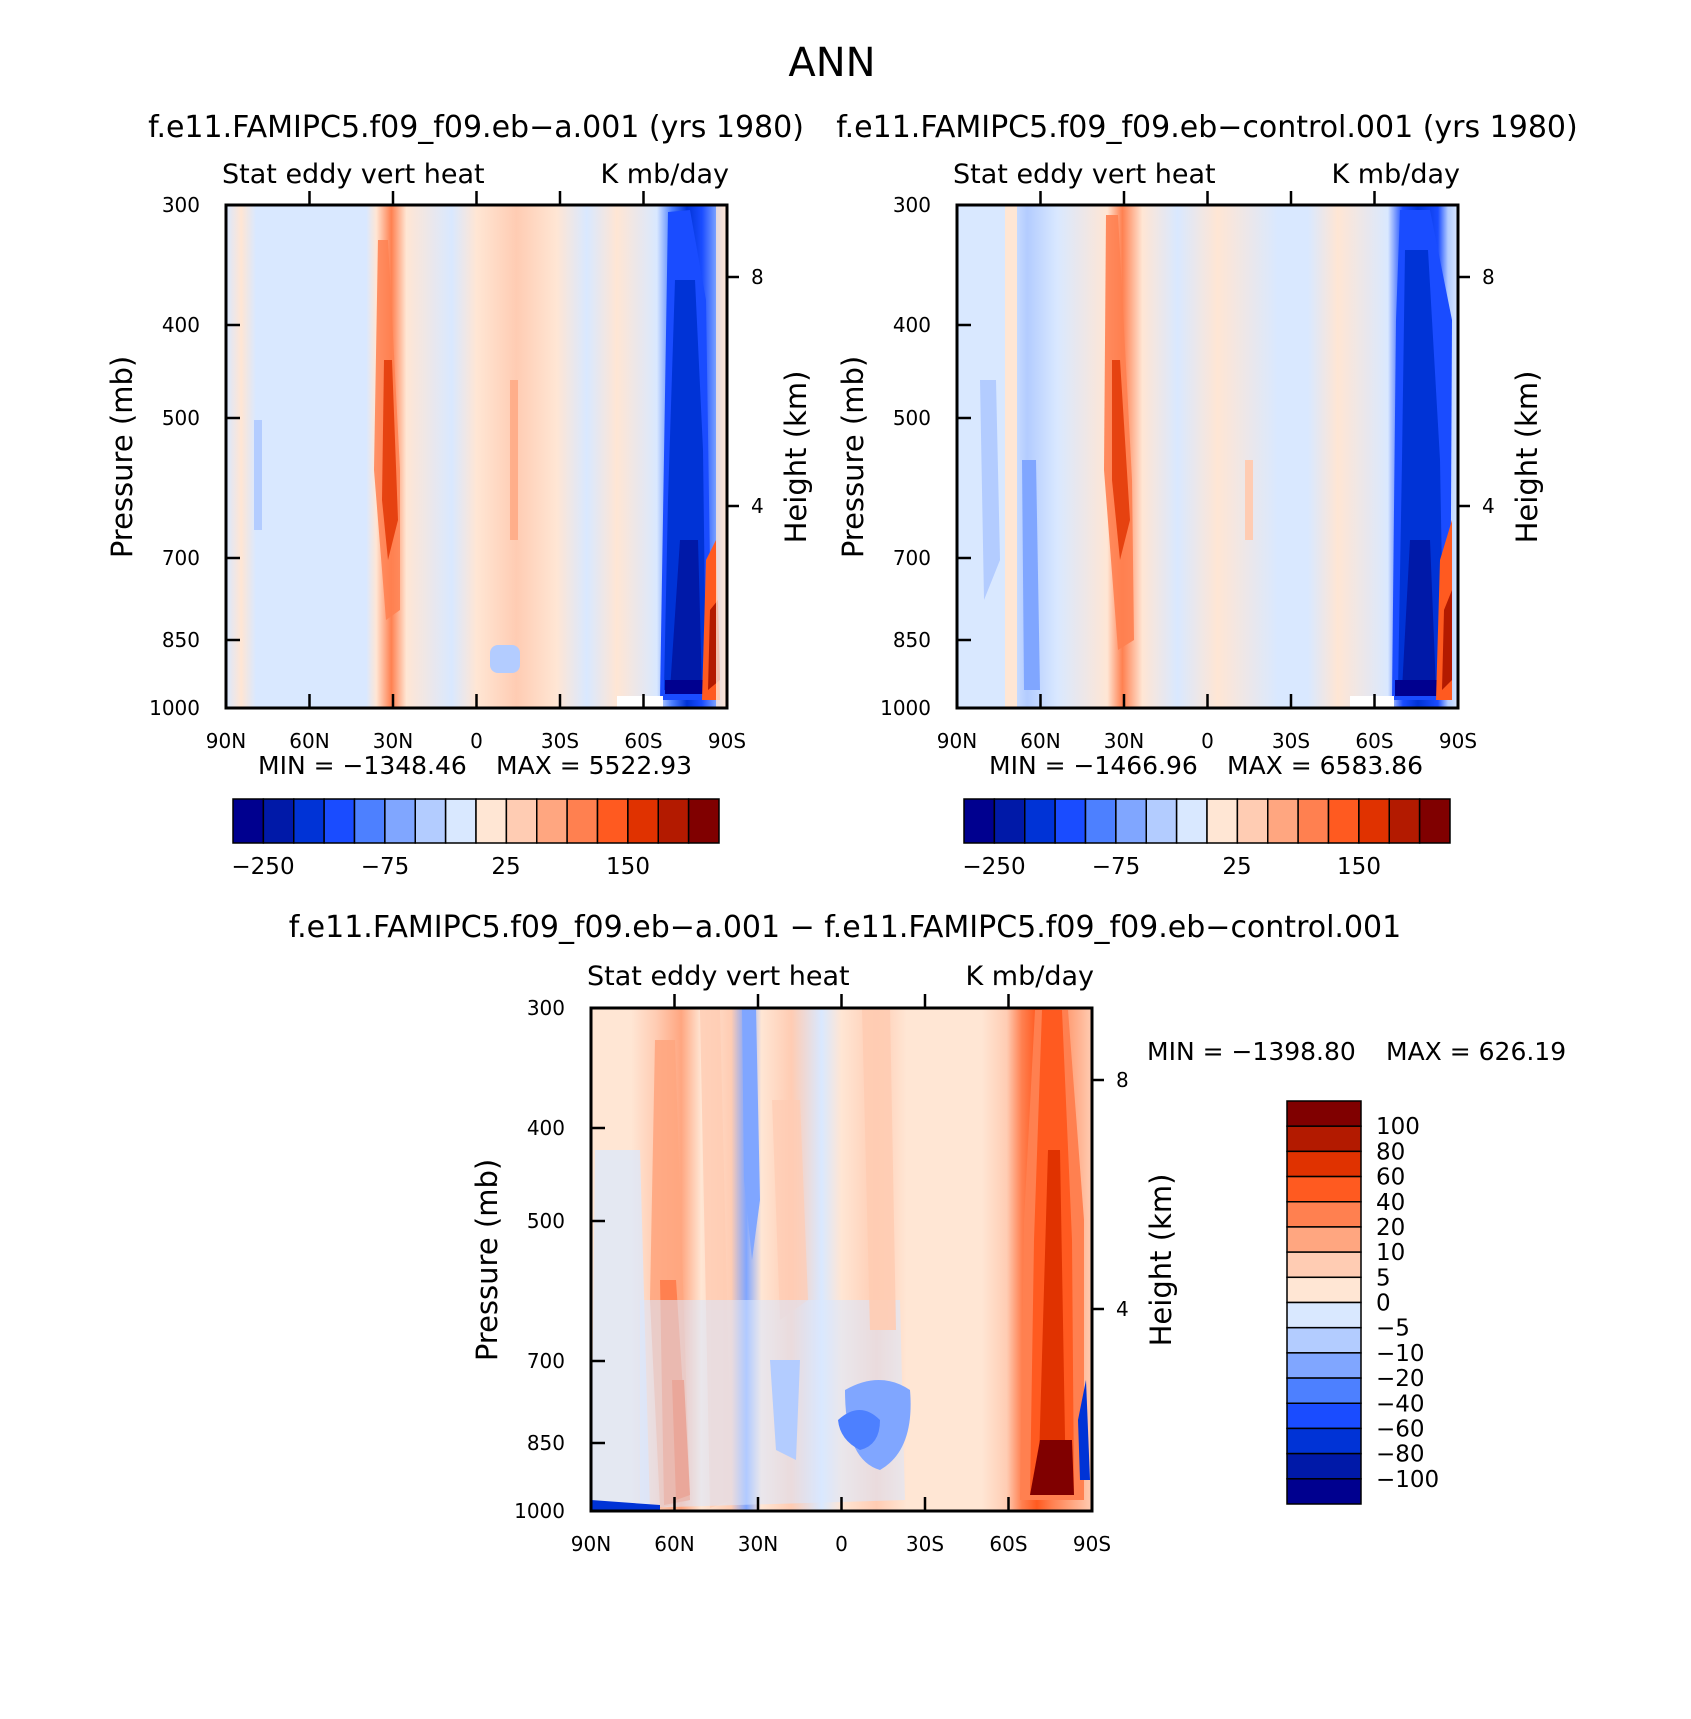 This screenshot has height=1719, width=1691. Describe the element at coordinates (181, 205) in the screenshot. I see `panel-1-ytick: 300` at that location.